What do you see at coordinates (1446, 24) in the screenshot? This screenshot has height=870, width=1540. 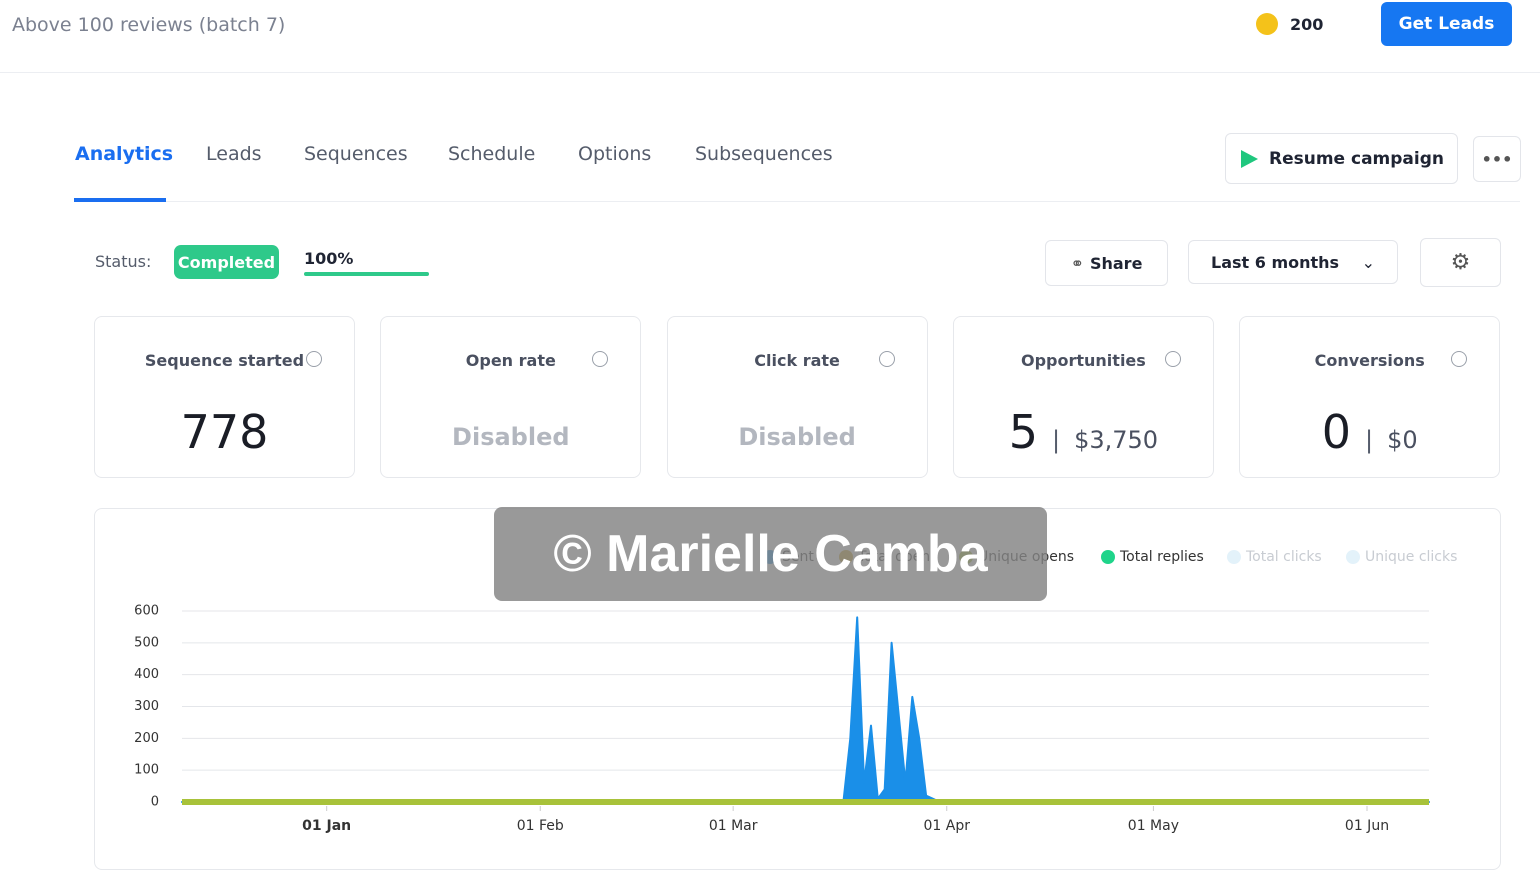 I see `get-leads-button: Get Leads` at bounding box center [1446, 24].